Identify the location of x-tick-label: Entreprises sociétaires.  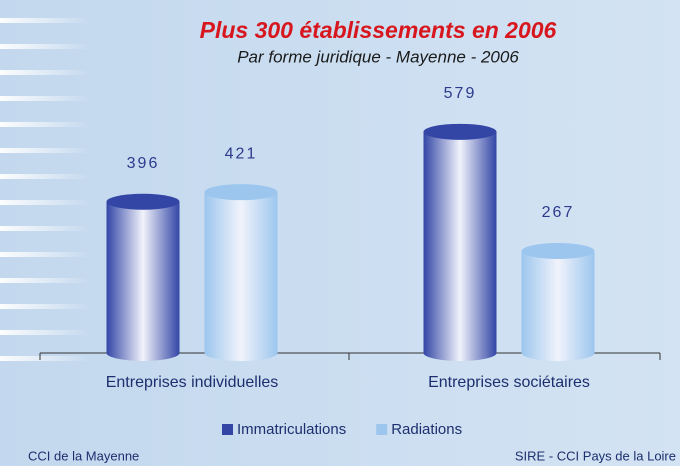
(509, 382).